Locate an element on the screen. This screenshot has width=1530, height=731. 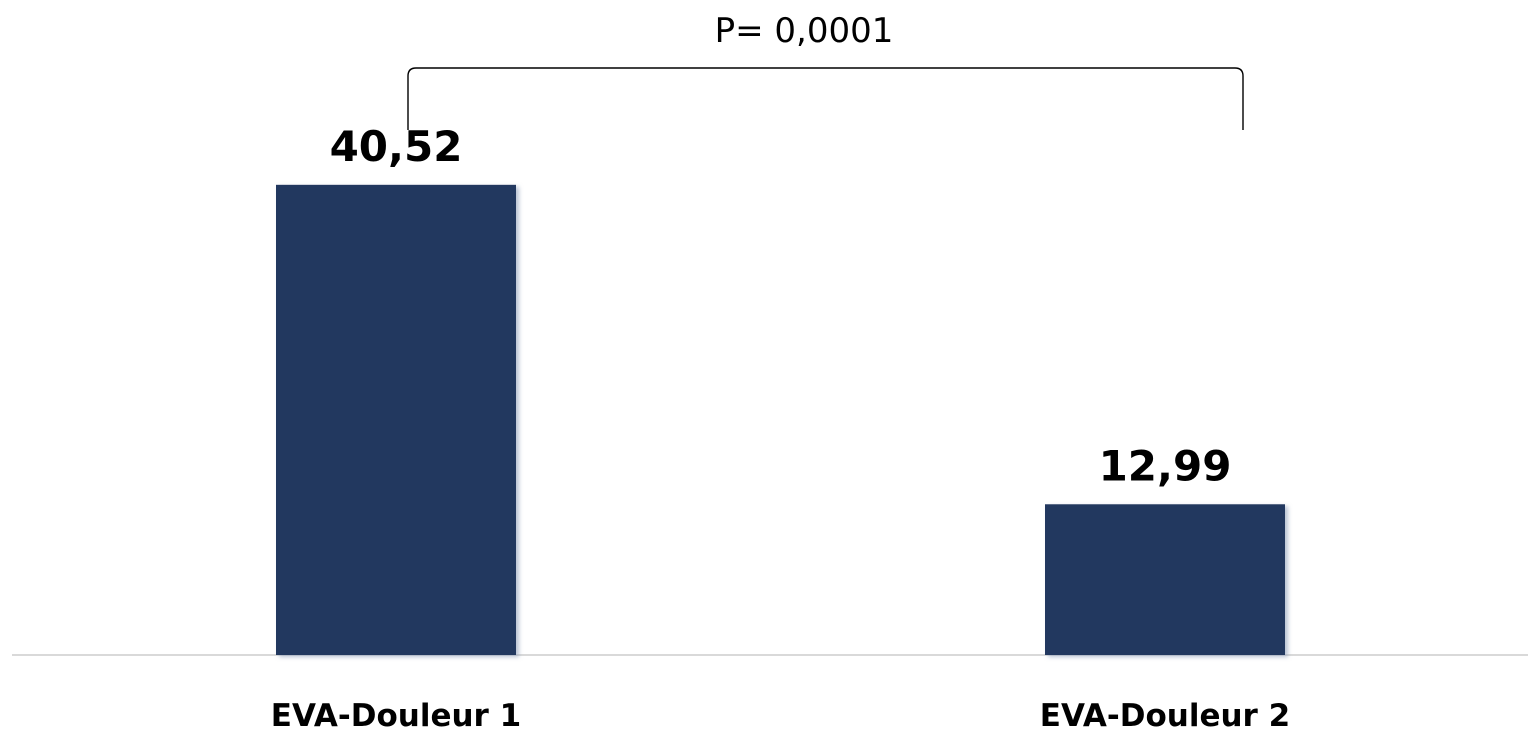
data-label-1: 40,52 is located at coordinates (396, 146).